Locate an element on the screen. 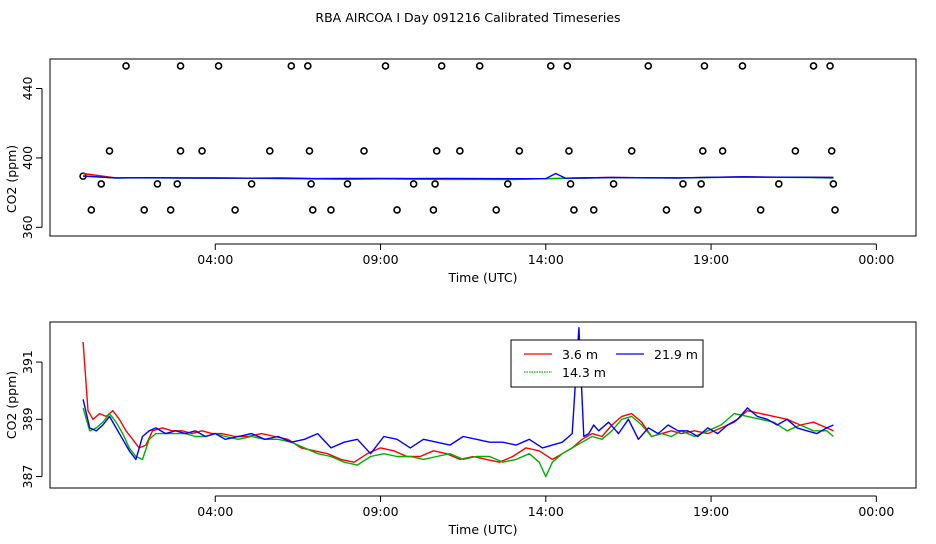 The height and width of the screenshot is (544, 936). x-tick-label-top: 14:00 is located at coordinates (546, 259).